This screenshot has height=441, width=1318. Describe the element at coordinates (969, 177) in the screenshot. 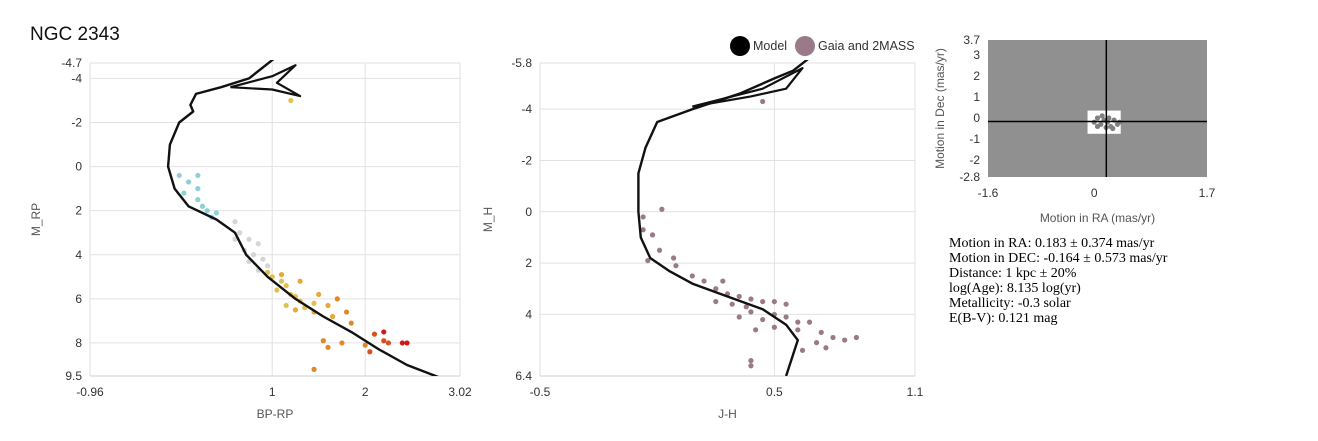

I see `proper-motion-y-tick-label: -2.8` at that location.